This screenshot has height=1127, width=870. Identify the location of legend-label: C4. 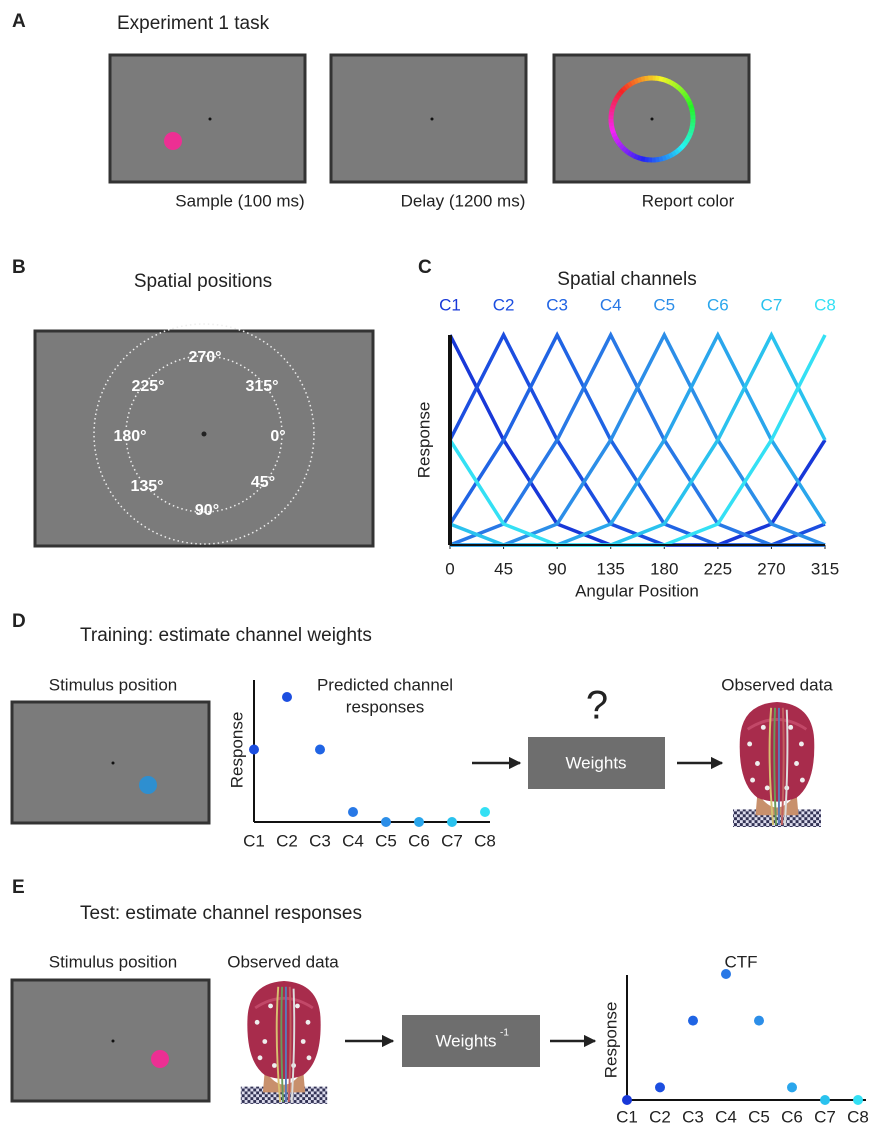
(611, 304).